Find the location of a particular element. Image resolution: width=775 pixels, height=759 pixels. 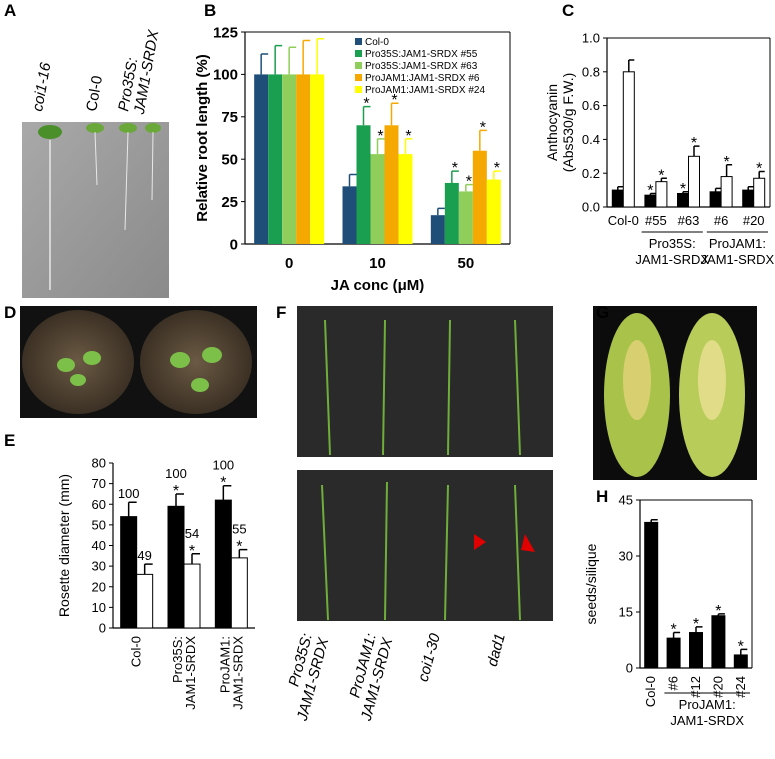

y-tick-label: 0.4 is located at coordinates (591, 139).